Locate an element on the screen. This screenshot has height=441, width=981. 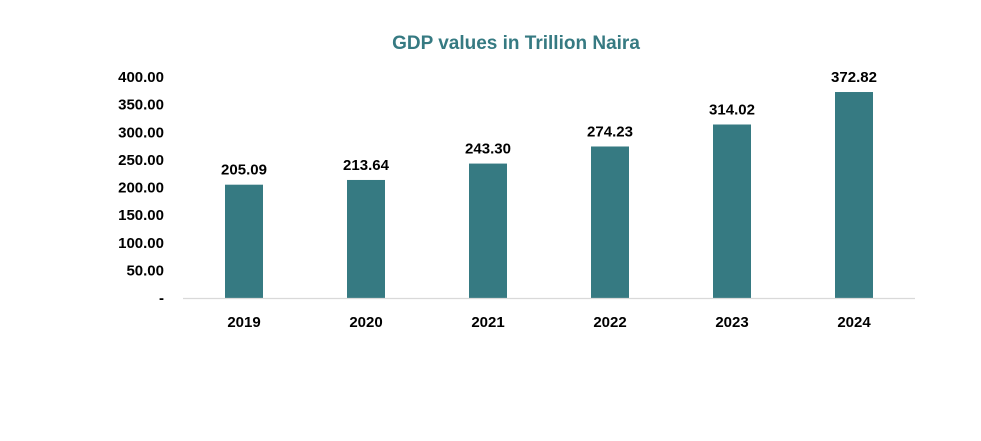
x-tick-label: 2020 is located at coordinates (365, 322).